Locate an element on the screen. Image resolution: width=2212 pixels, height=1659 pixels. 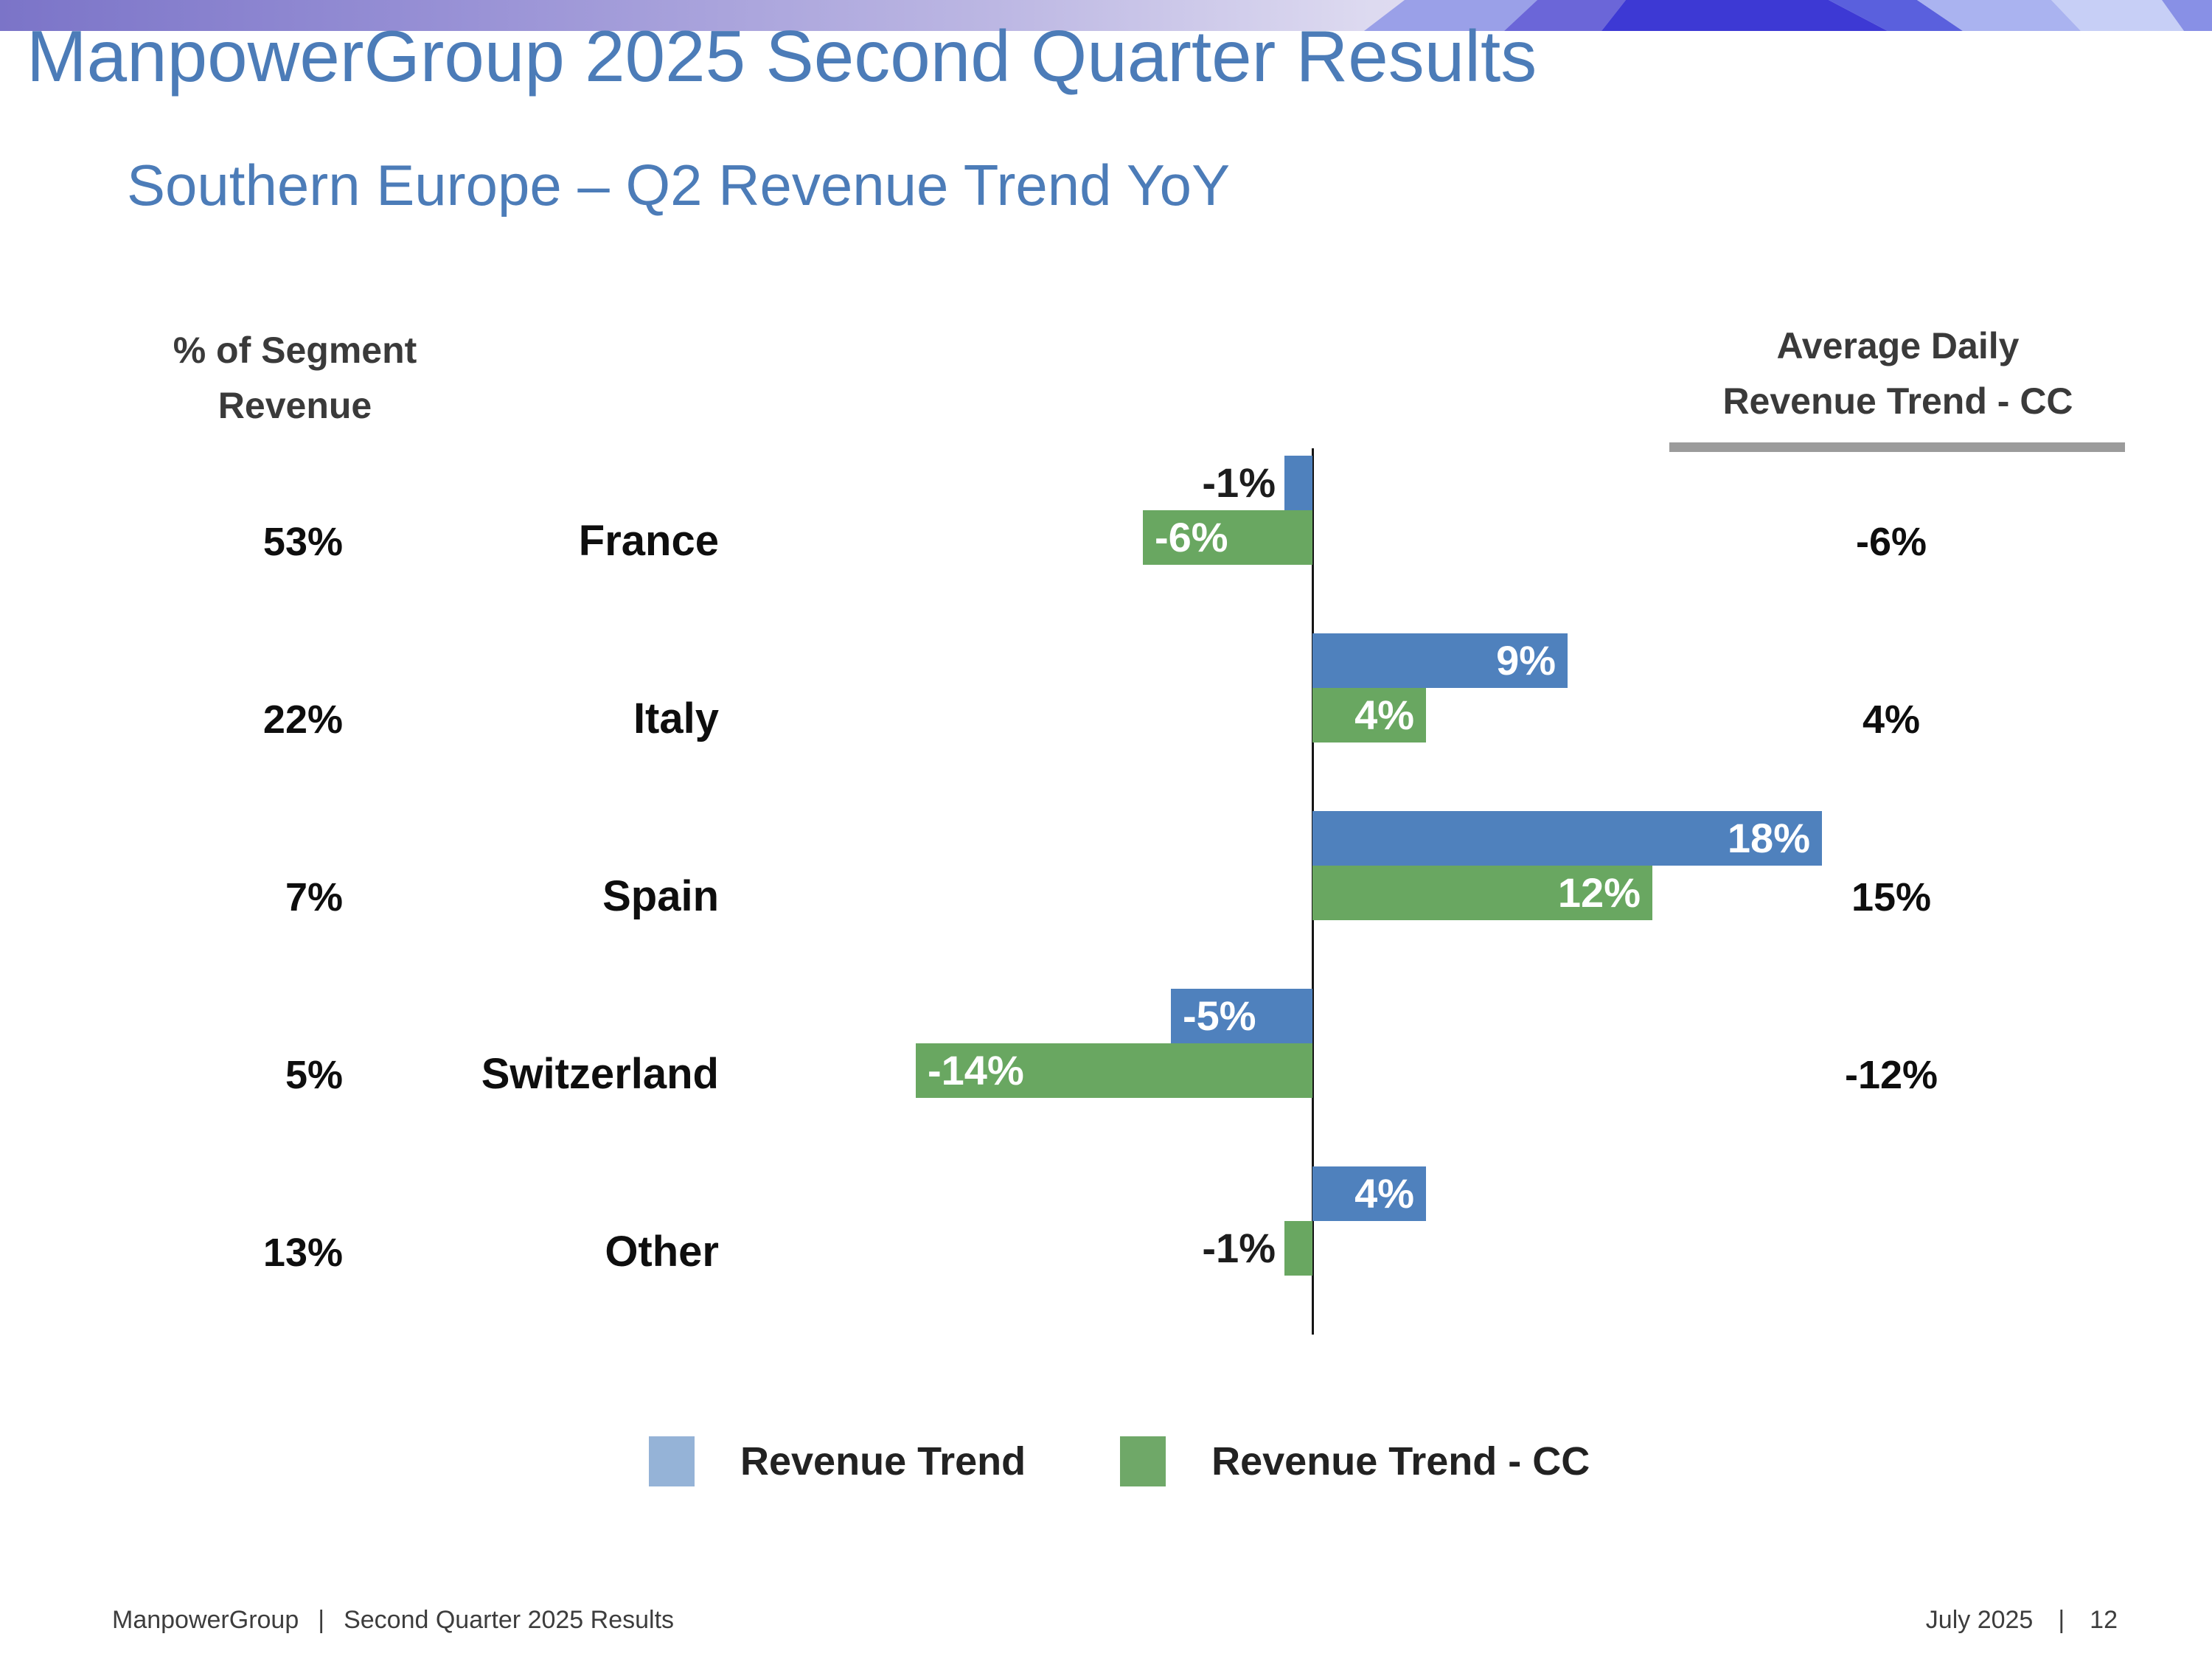
legend-label-revenue-trend: Revenue Trend is located at coordinates (883, 1461).